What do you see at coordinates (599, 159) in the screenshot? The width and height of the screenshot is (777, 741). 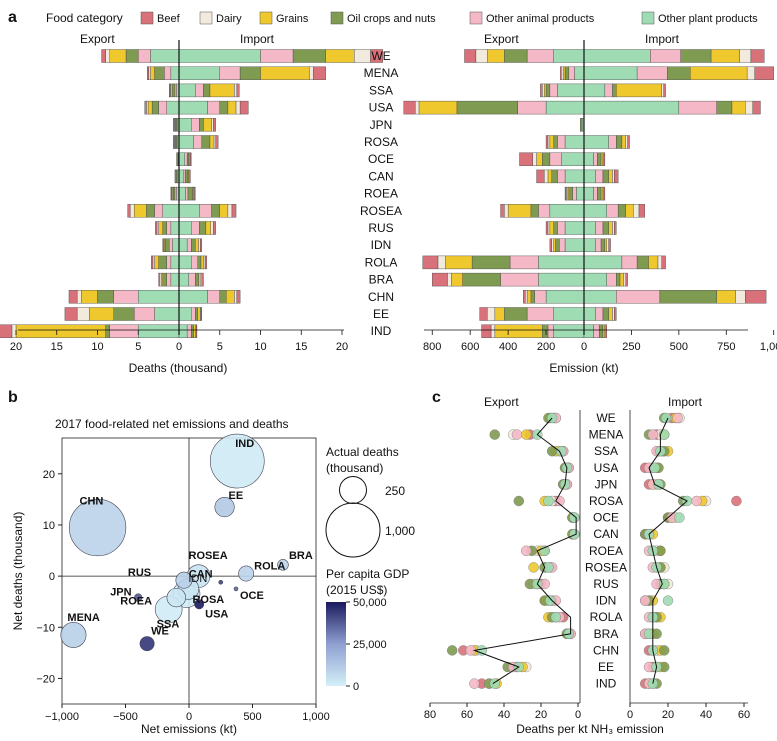 I see `a-right-import-bar-oce-oil-crops-and-nuts` at bounding box center [599, 159].